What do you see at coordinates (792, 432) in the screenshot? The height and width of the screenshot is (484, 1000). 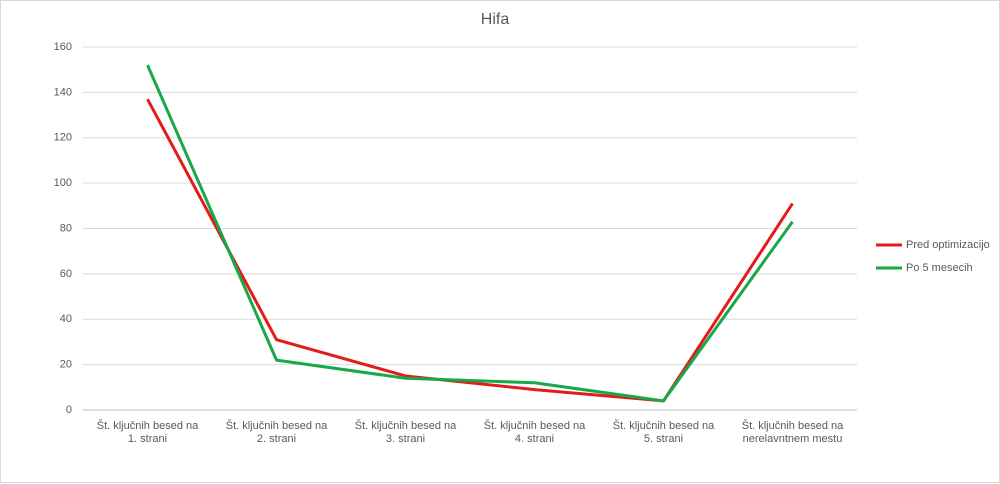 I see `x-tick-label: Št. ključnih besed na nerelavntnem mestu` at bounding box center [792, 432].